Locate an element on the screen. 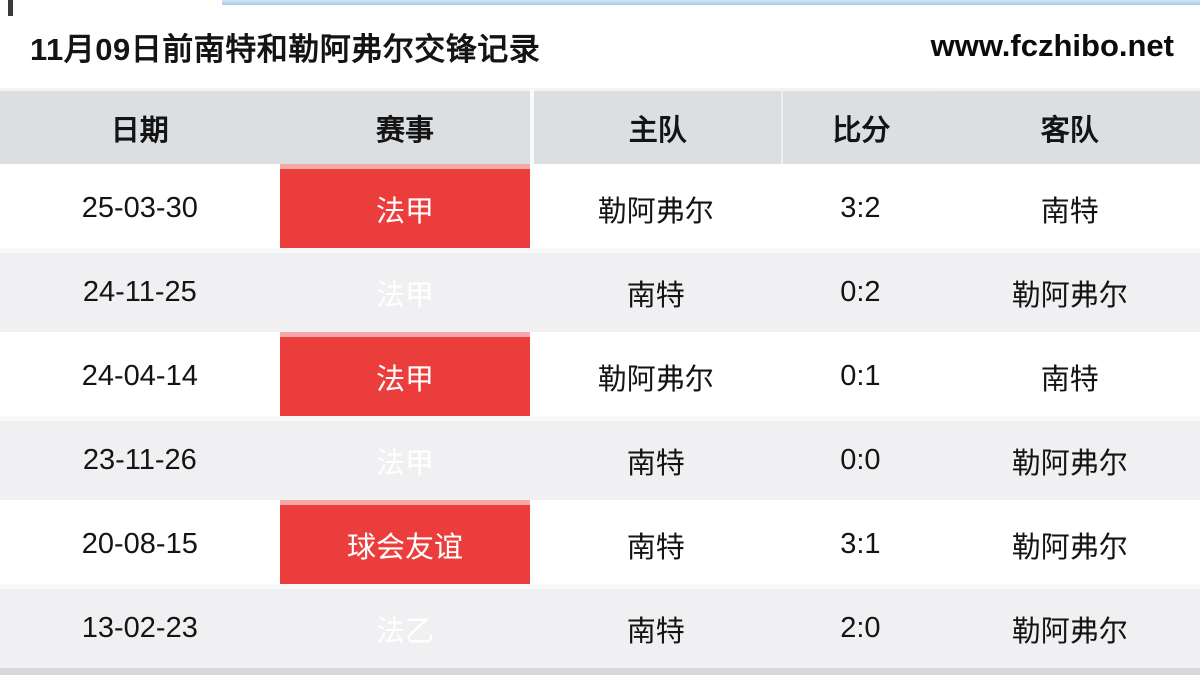 The height and width of the screenshot is (675, 1200). bottom-edge is located at coordinates (600, 671).